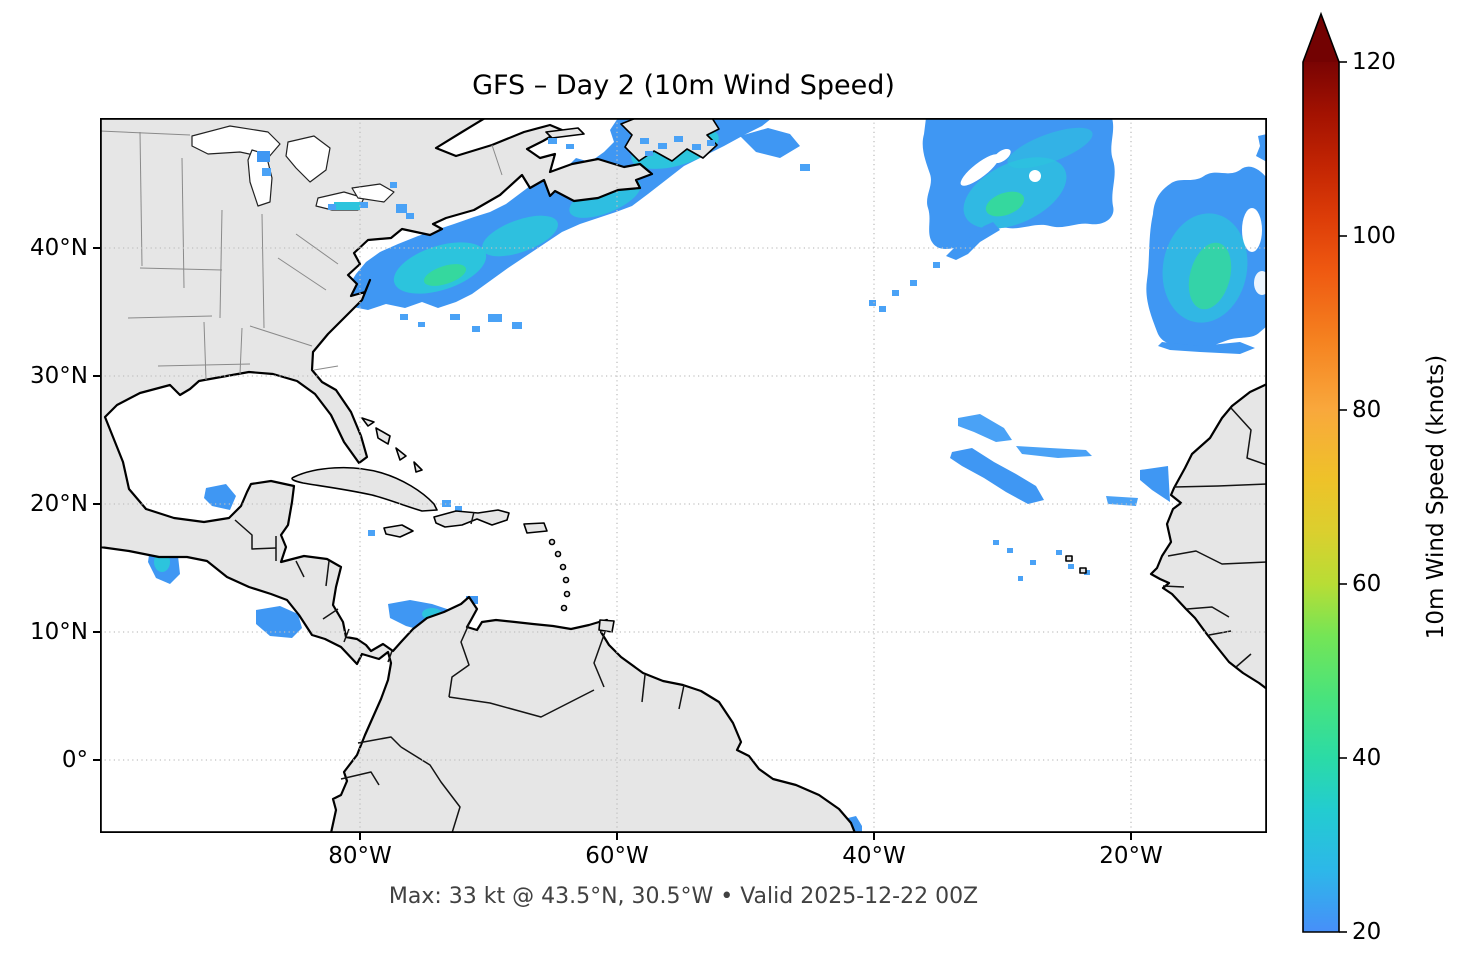 The height and width of the screenshot is (969, 1466). Describe the element at coordinates (1321, 38) in the screenshot. I see `colorbar-extend-arrow` at that location.